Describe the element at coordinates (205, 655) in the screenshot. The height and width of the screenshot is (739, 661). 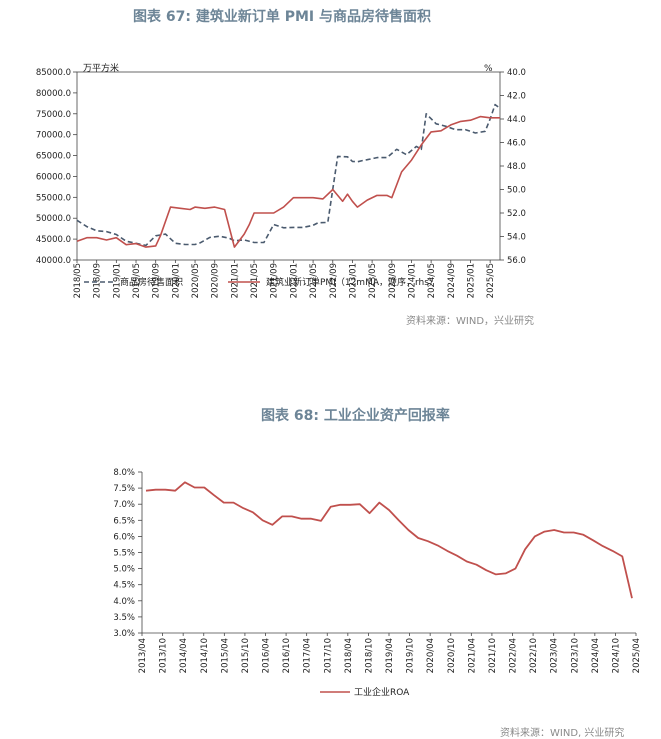
I see `chart2-x-tick-label: 2014/10` at that location.